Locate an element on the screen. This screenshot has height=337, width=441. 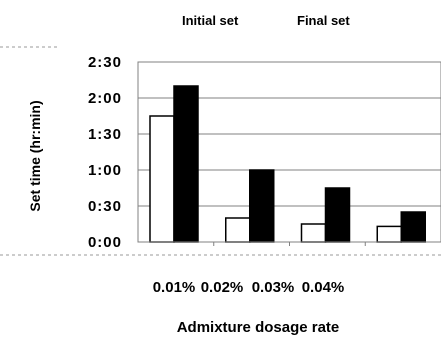
y-tick-label: 1:30 is located at coordinates (105, 134).